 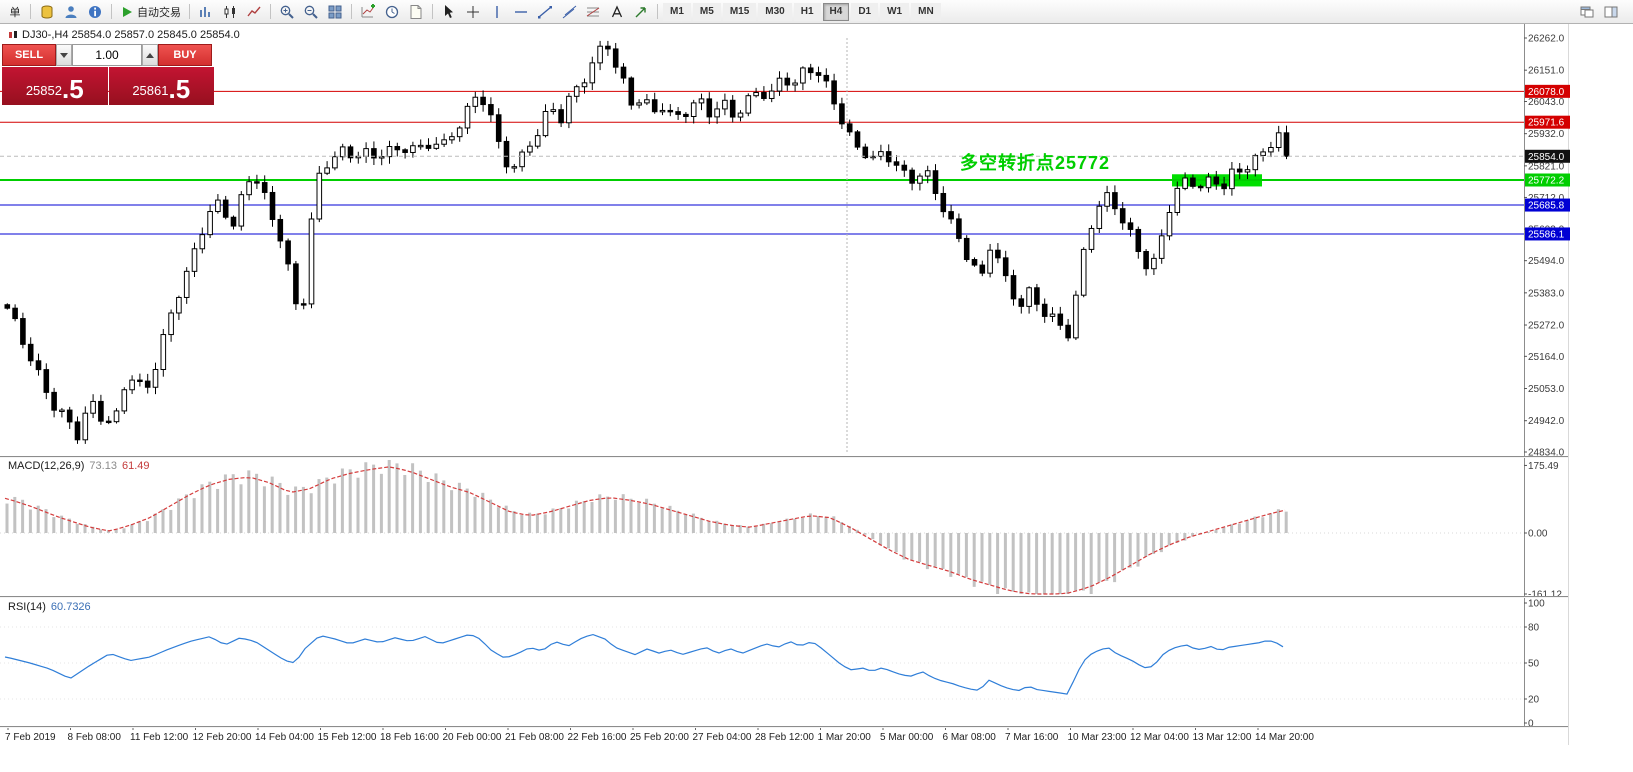 I want to click on timeframe-button-h4: H4, so click(x=836, y=11).